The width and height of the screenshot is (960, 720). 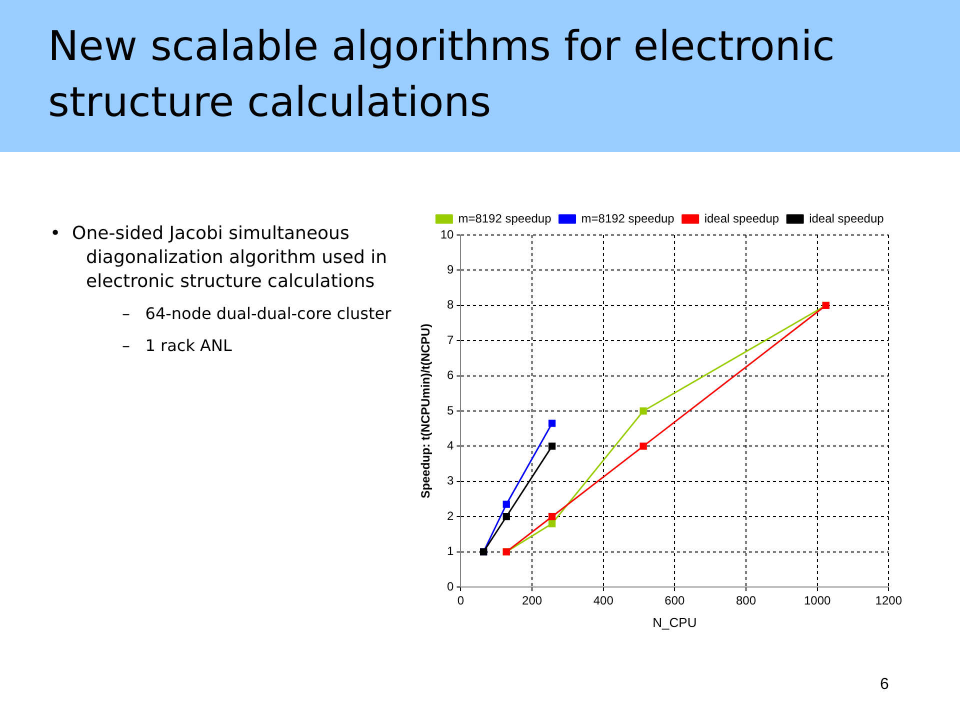 I want to click on y-axis-title: Speedup: t(NCPUmin)/t(NCPU), so click(x=425, y=411).